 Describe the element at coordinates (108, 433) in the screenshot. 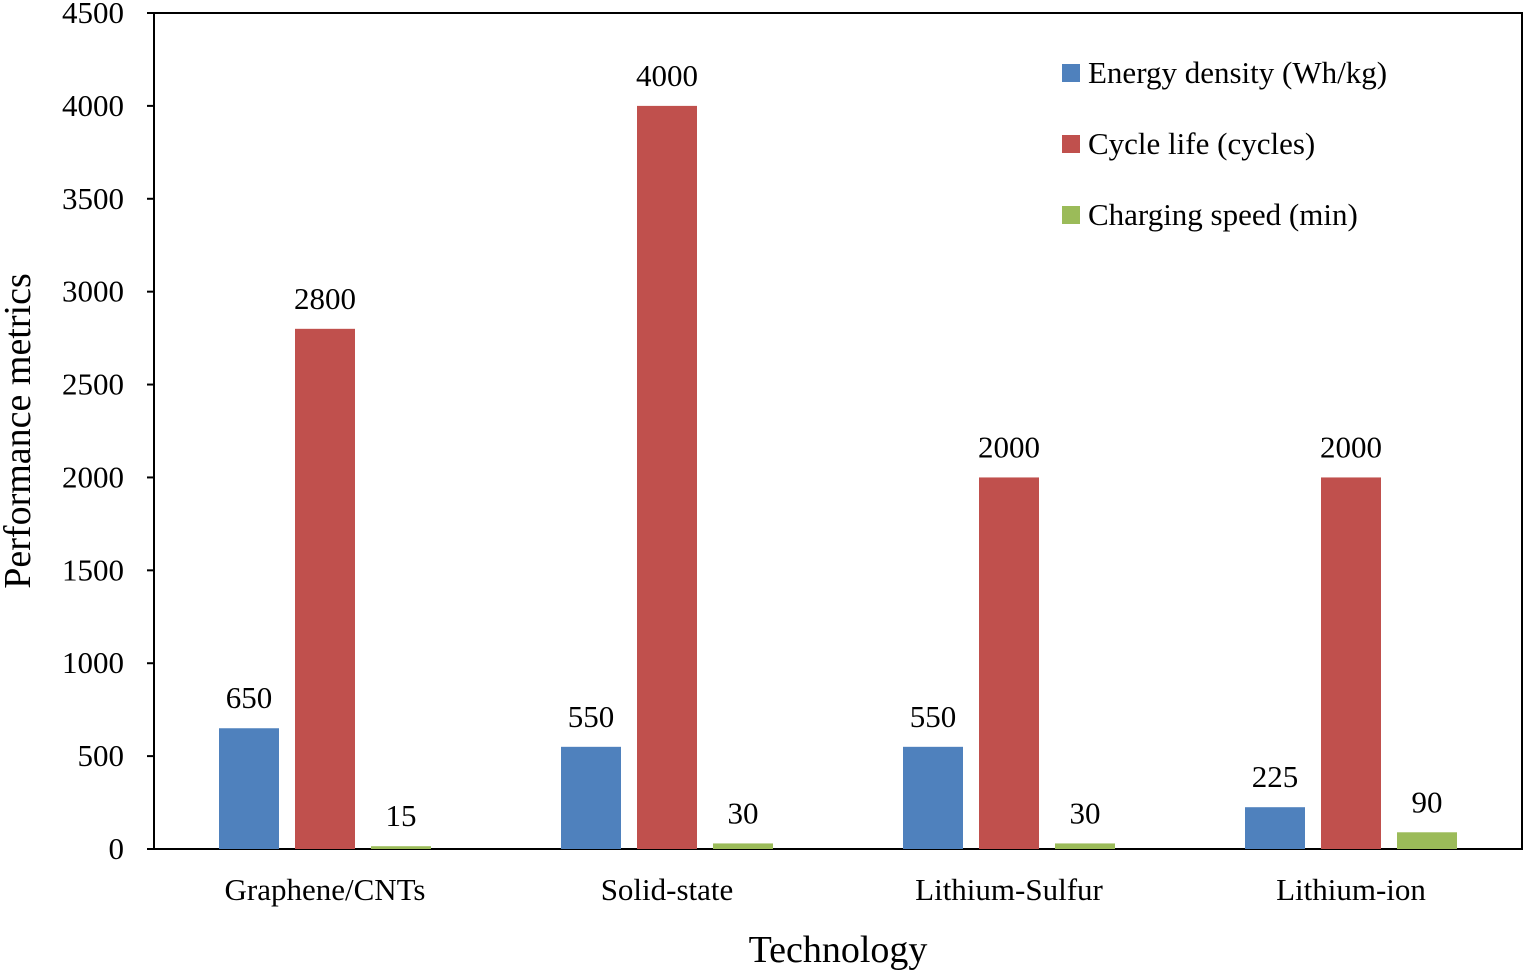

I see `y-axis-ticks: 0 500 1000 1500 2000 2500 3000 3500 4000 4500` at that location.